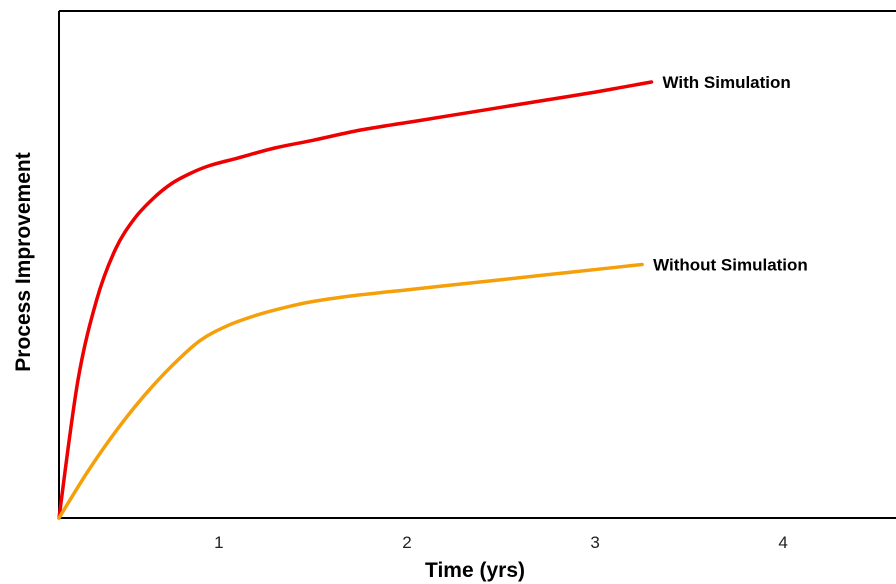 The height and width of the screenshot is (584, 896). Describe the element at coordinates (475, 570) in the screenshot. I see `x-axis-title: Time (yrs)` at that location.